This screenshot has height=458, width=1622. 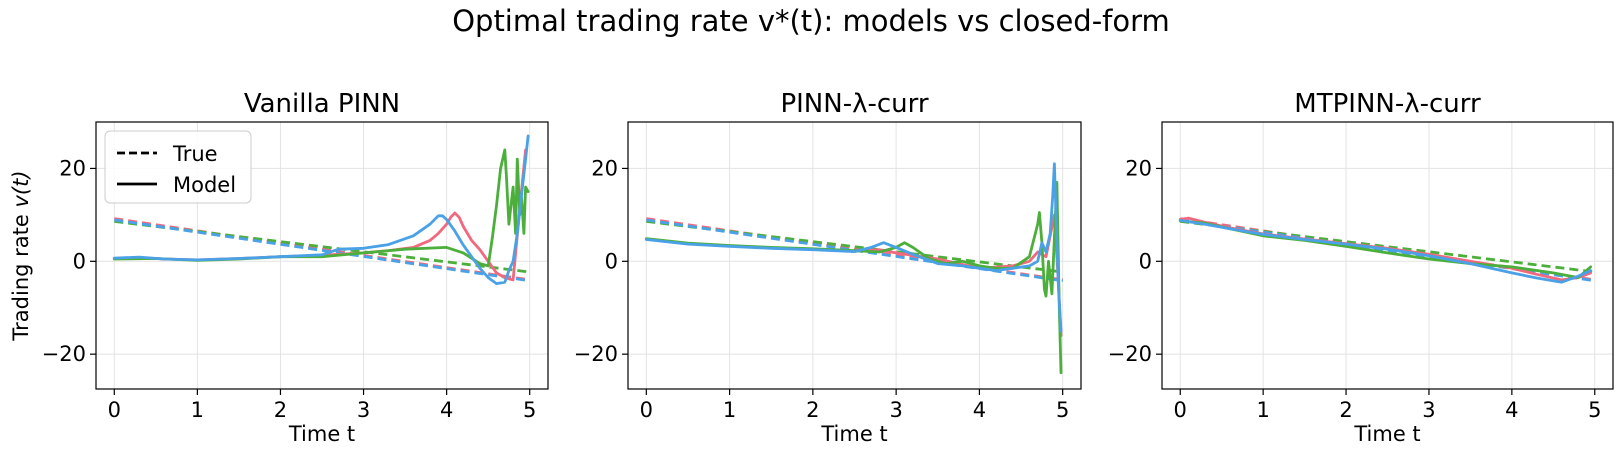 What do you see at coordinates (854, 104) in the screenshot?
I see `subplot-title: PINN-λ-curr` at bounding box center [854, 104].